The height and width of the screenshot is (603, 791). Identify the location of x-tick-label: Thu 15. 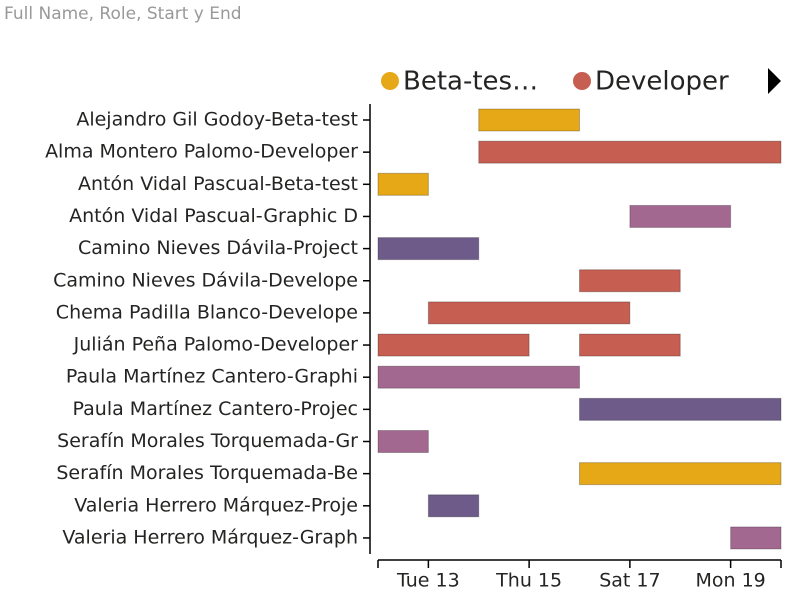
(528, 581).